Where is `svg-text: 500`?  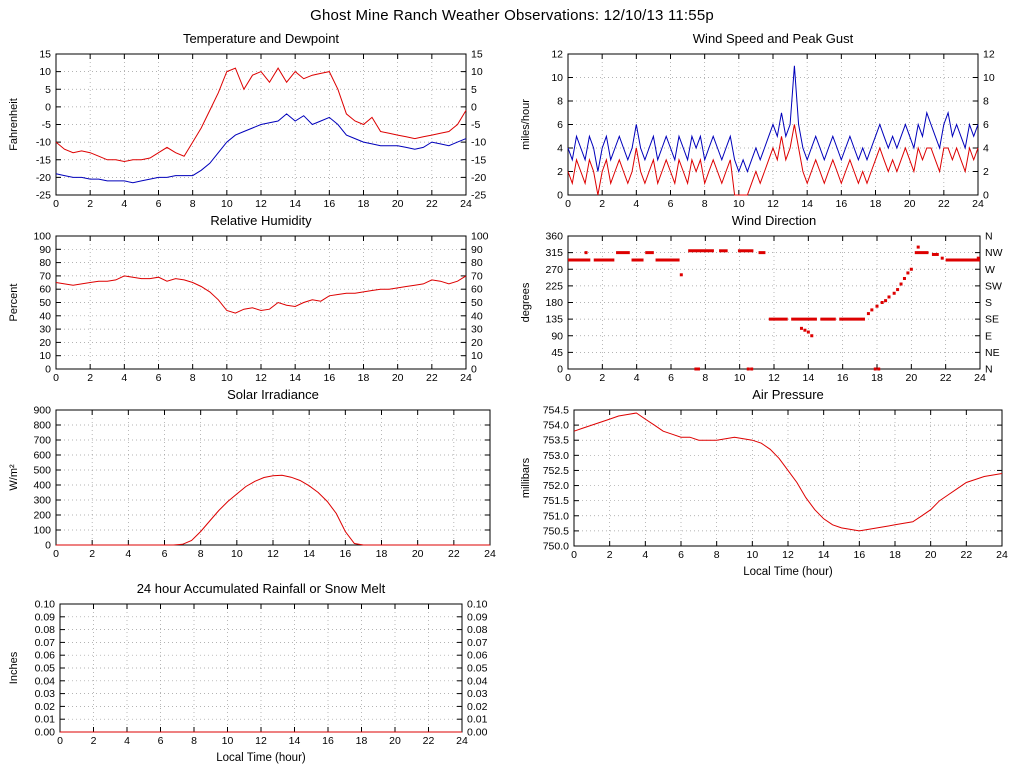 svg-text: 500 is located at coordinates (42, 471).